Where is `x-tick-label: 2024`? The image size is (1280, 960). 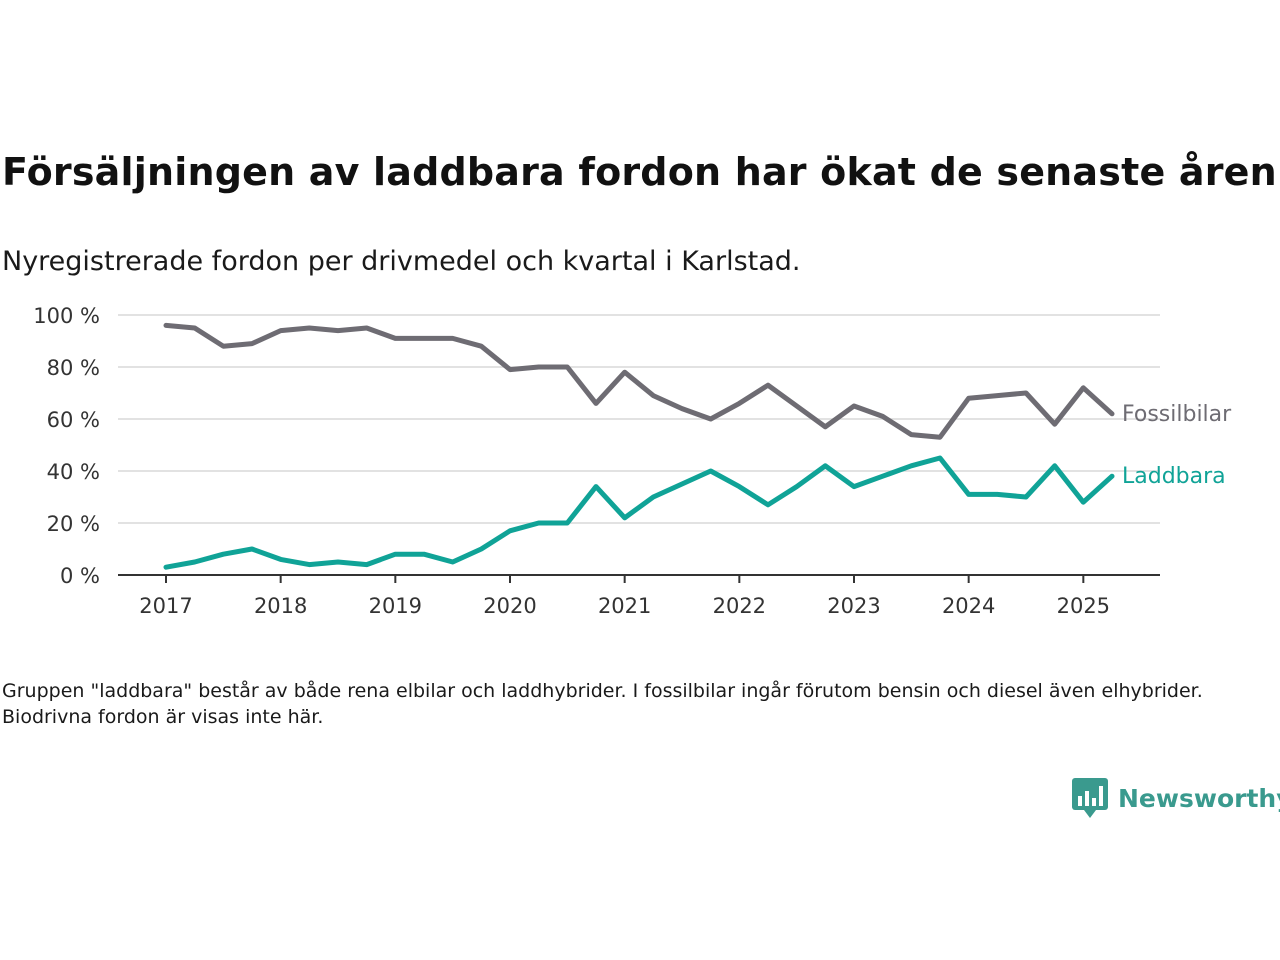
x-tick-label: 2024 is located at coordinates (968, 606).